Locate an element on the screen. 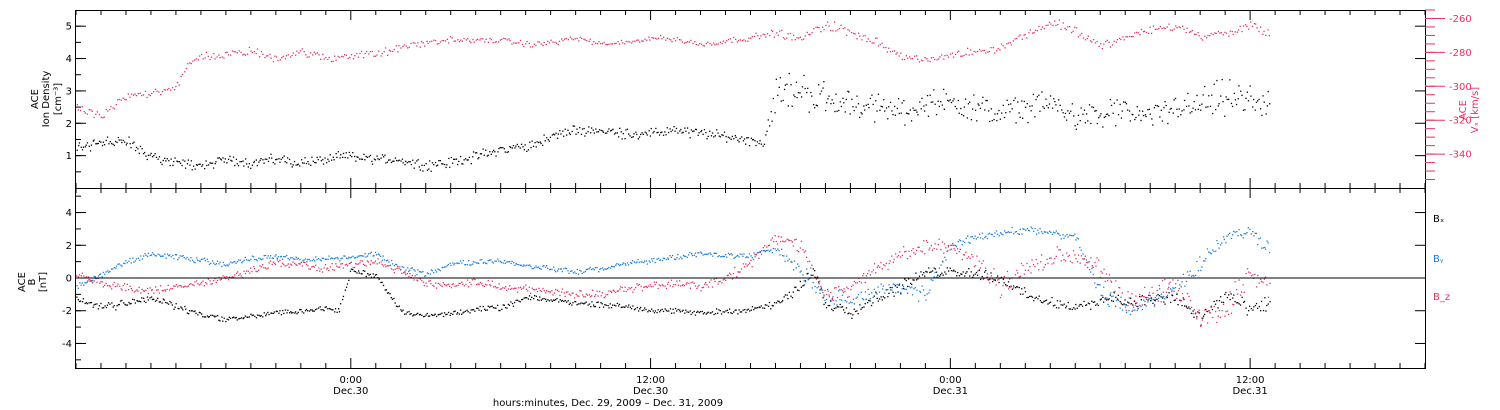 This screenshot has width=1500, height=410. legend-bx: Bₓ is located at coordinates (1438, 219).